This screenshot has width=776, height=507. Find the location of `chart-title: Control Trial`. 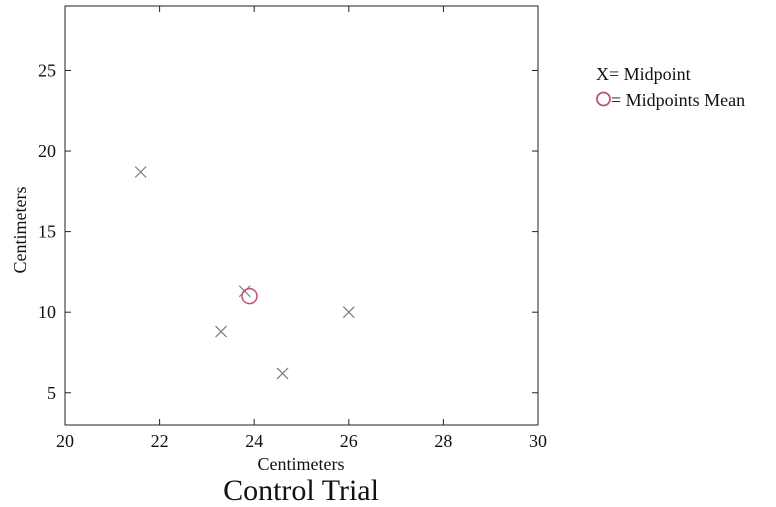

chart-title: Control Trial is located at coordinates (301, 490).